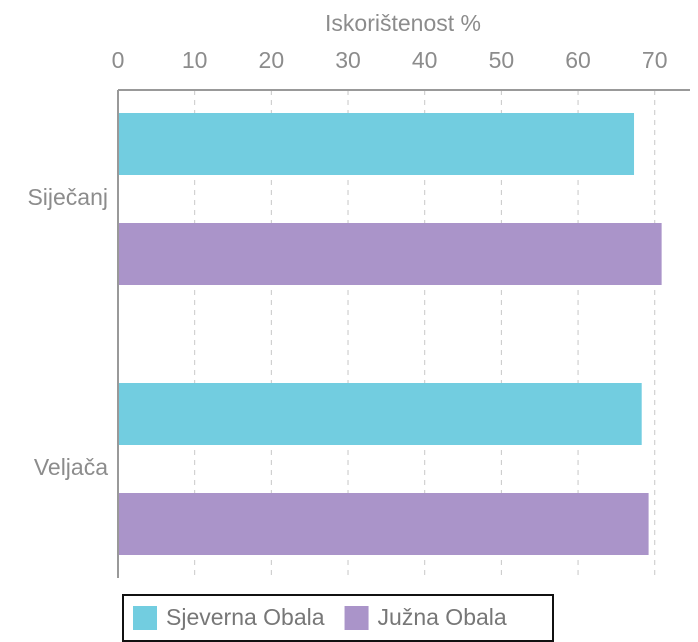 The image size is (698, 642). What do you see at coordinates (272, 60) in the screenshot?
I see `x-tick-label: 20` at bounding box center [272, 60].